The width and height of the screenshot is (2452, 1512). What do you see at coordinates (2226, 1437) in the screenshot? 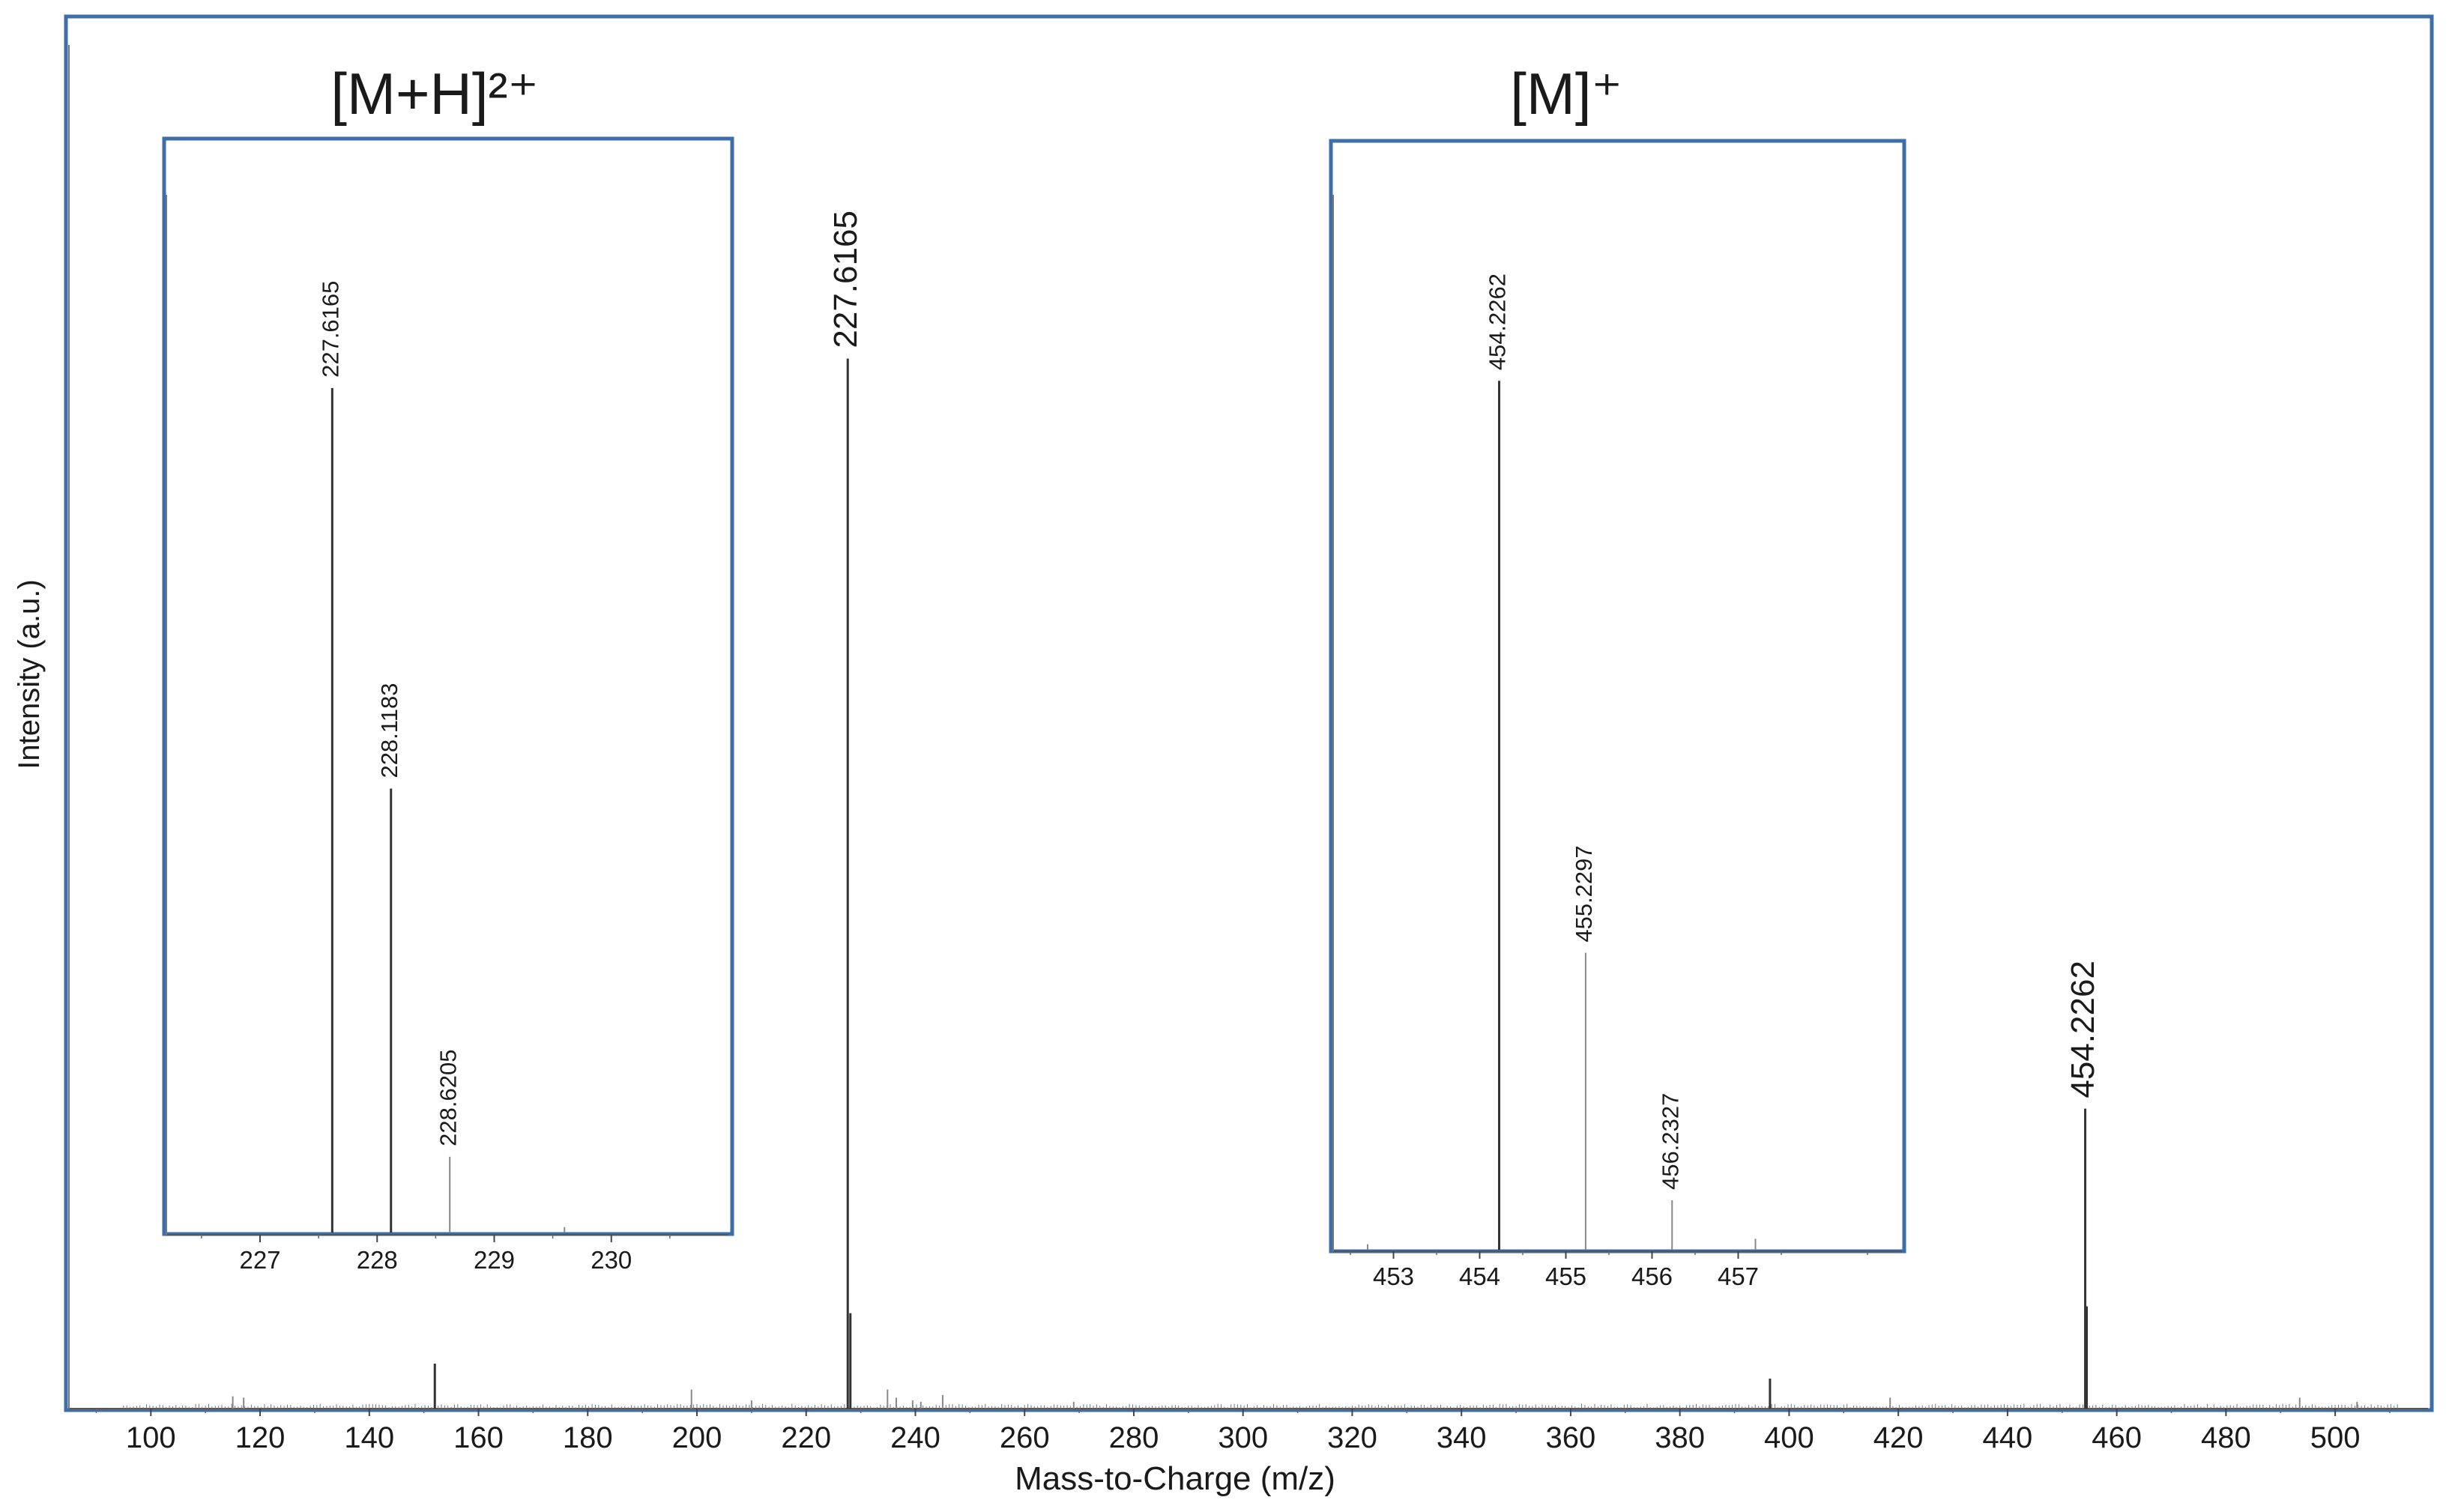
I see `x-tick-label: 480` at bounding box center [2226, 1437].